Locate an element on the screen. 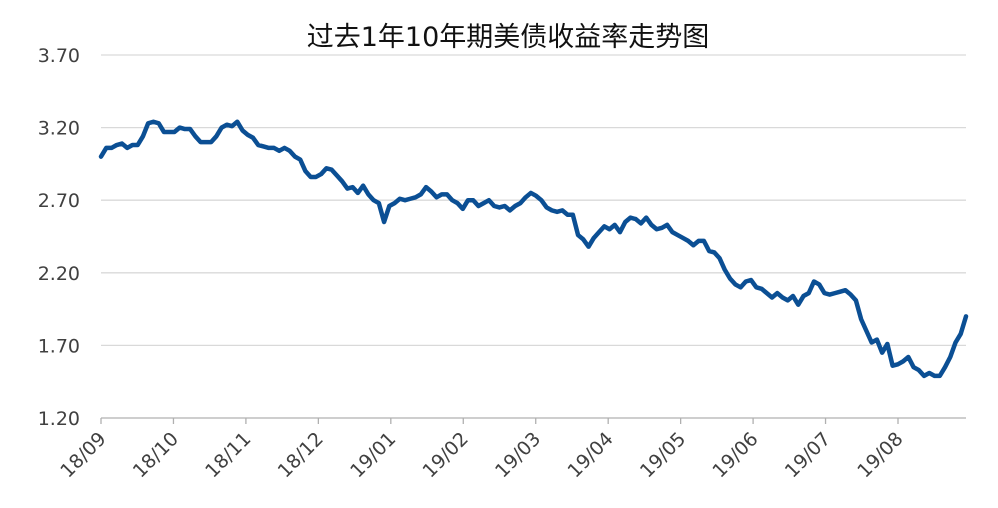 The image size is (998, 508). x-tick-label: 19/07 is located at coordinates (808, 455).